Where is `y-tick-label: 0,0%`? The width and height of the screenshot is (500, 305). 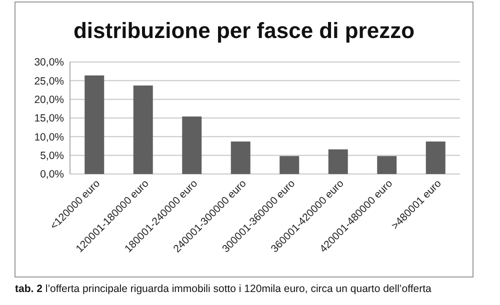 y-tick-label: 0,0% is located at coordinates (52, 174).